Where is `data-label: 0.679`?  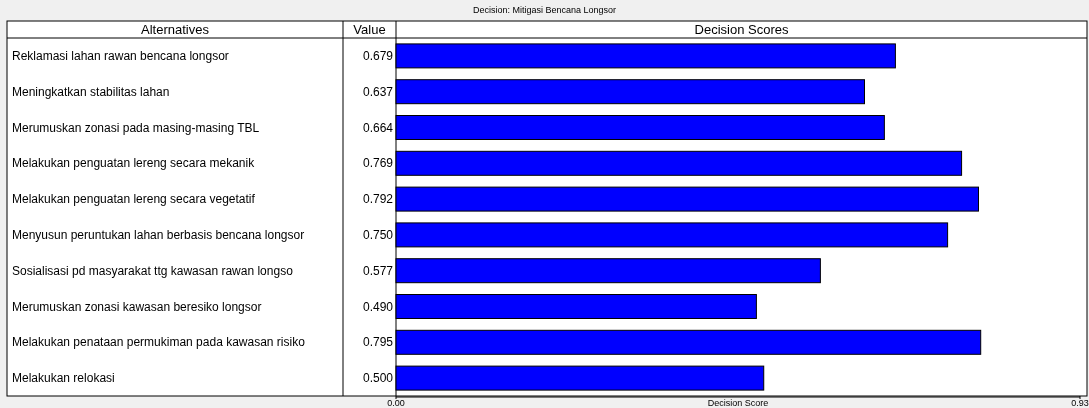
data-label: 0.679 is located at coordinates (378, 55).